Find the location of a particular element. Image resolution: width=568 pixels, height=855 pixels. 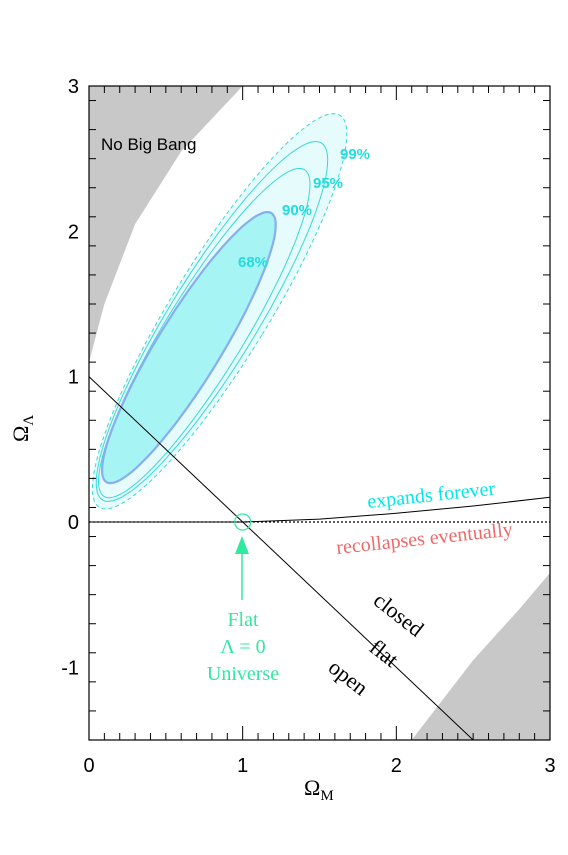

y-tick-label: 0 is located at coordinates (73, 523).